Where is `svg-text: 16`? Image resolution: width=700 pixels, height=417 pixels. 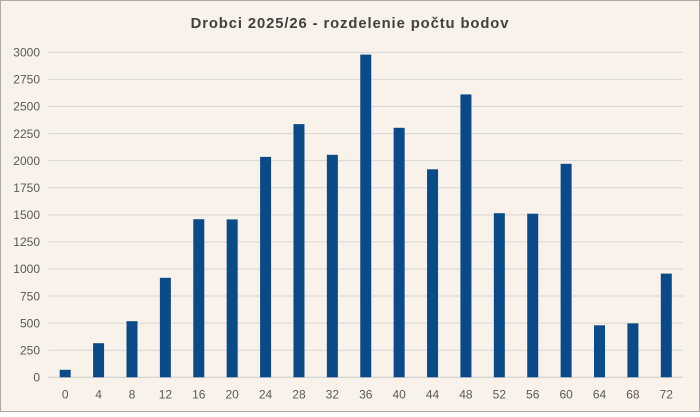
svg-text: 16 is located at coordinates (199, 394).